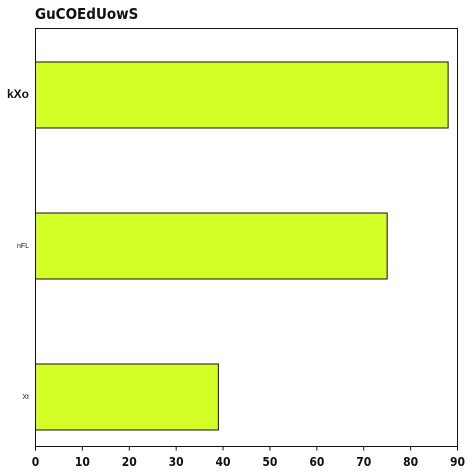 The height and width of the screenshot is (472, 472). Describe the element at coordinates (316, 462) in the screenshot. I see `x-tick-label-60: 60` at that location.